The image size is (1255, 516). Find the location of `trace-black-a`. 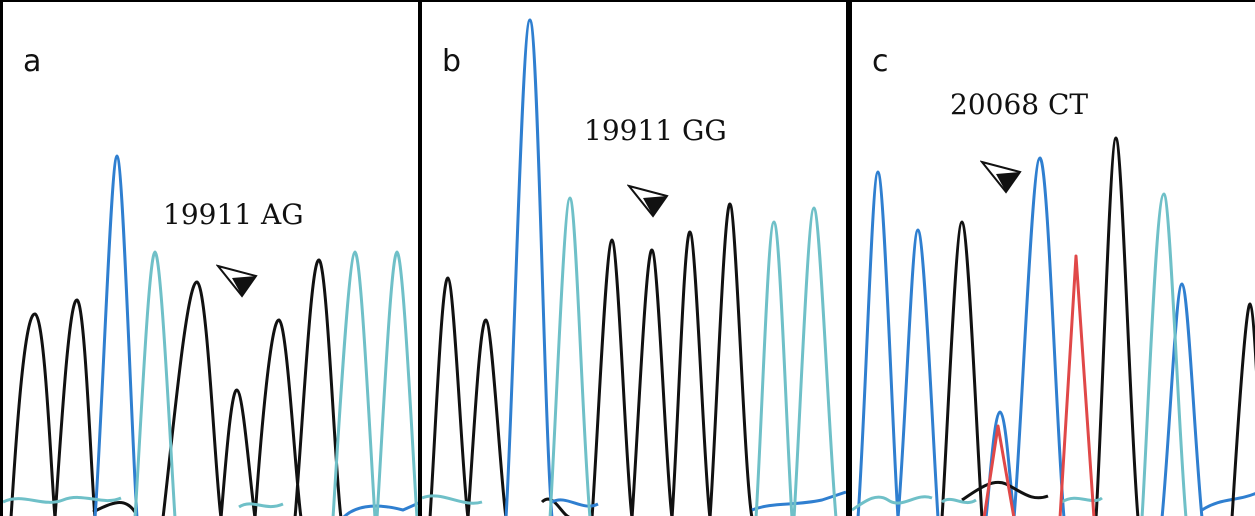

trace-black-a is located at coordinates (176, 387).